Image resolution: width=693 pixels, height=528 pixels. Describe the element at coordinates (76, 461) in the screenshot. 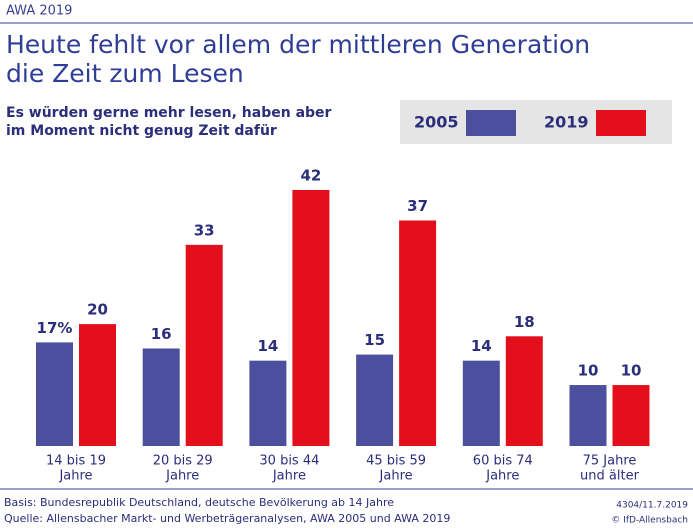

I see `x-tick-label: 14 bis 19` at that location.